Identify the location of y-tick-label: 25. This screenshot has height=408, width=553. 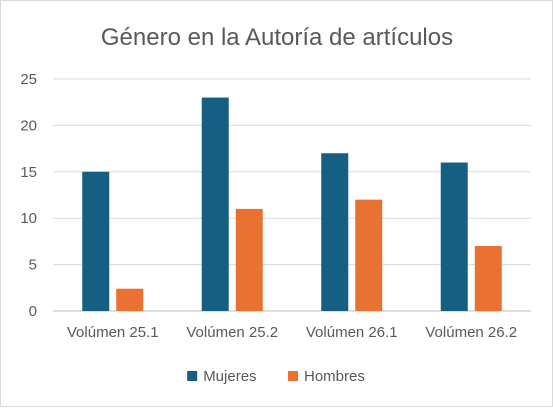
(28, 79).